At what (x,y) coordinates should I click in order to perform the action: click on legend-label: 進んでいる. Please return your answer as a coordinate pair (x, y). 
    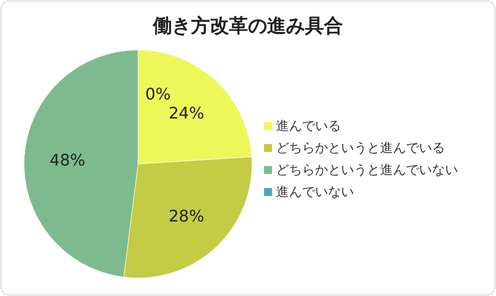
    Looking at the image, I should click on (308, 126).